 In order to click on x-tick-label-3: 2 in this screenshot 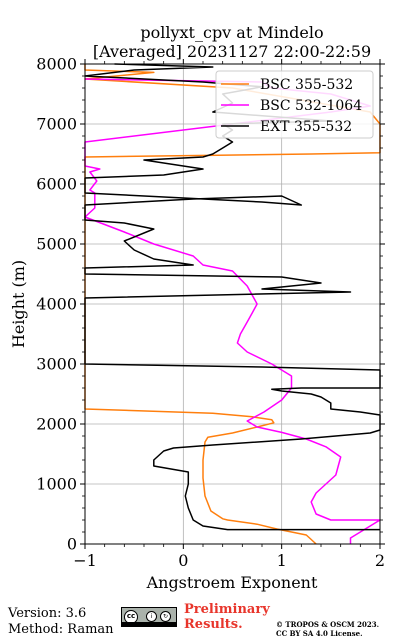, I will do `click(380, 560)`.